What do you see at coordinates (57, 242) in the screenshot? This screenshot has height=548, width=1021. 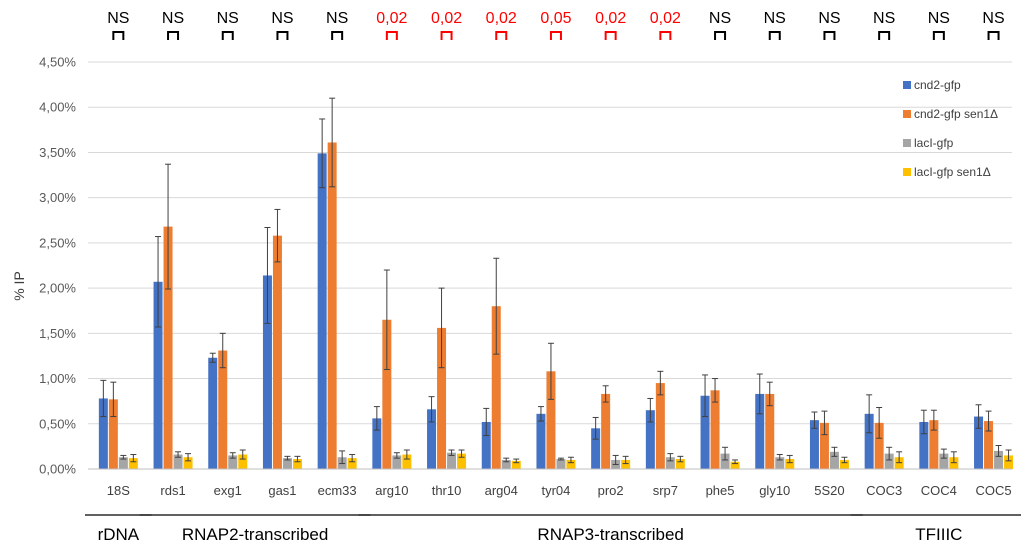 I see `y-tick-label: 2,50%` at bounding box center [57, 242].